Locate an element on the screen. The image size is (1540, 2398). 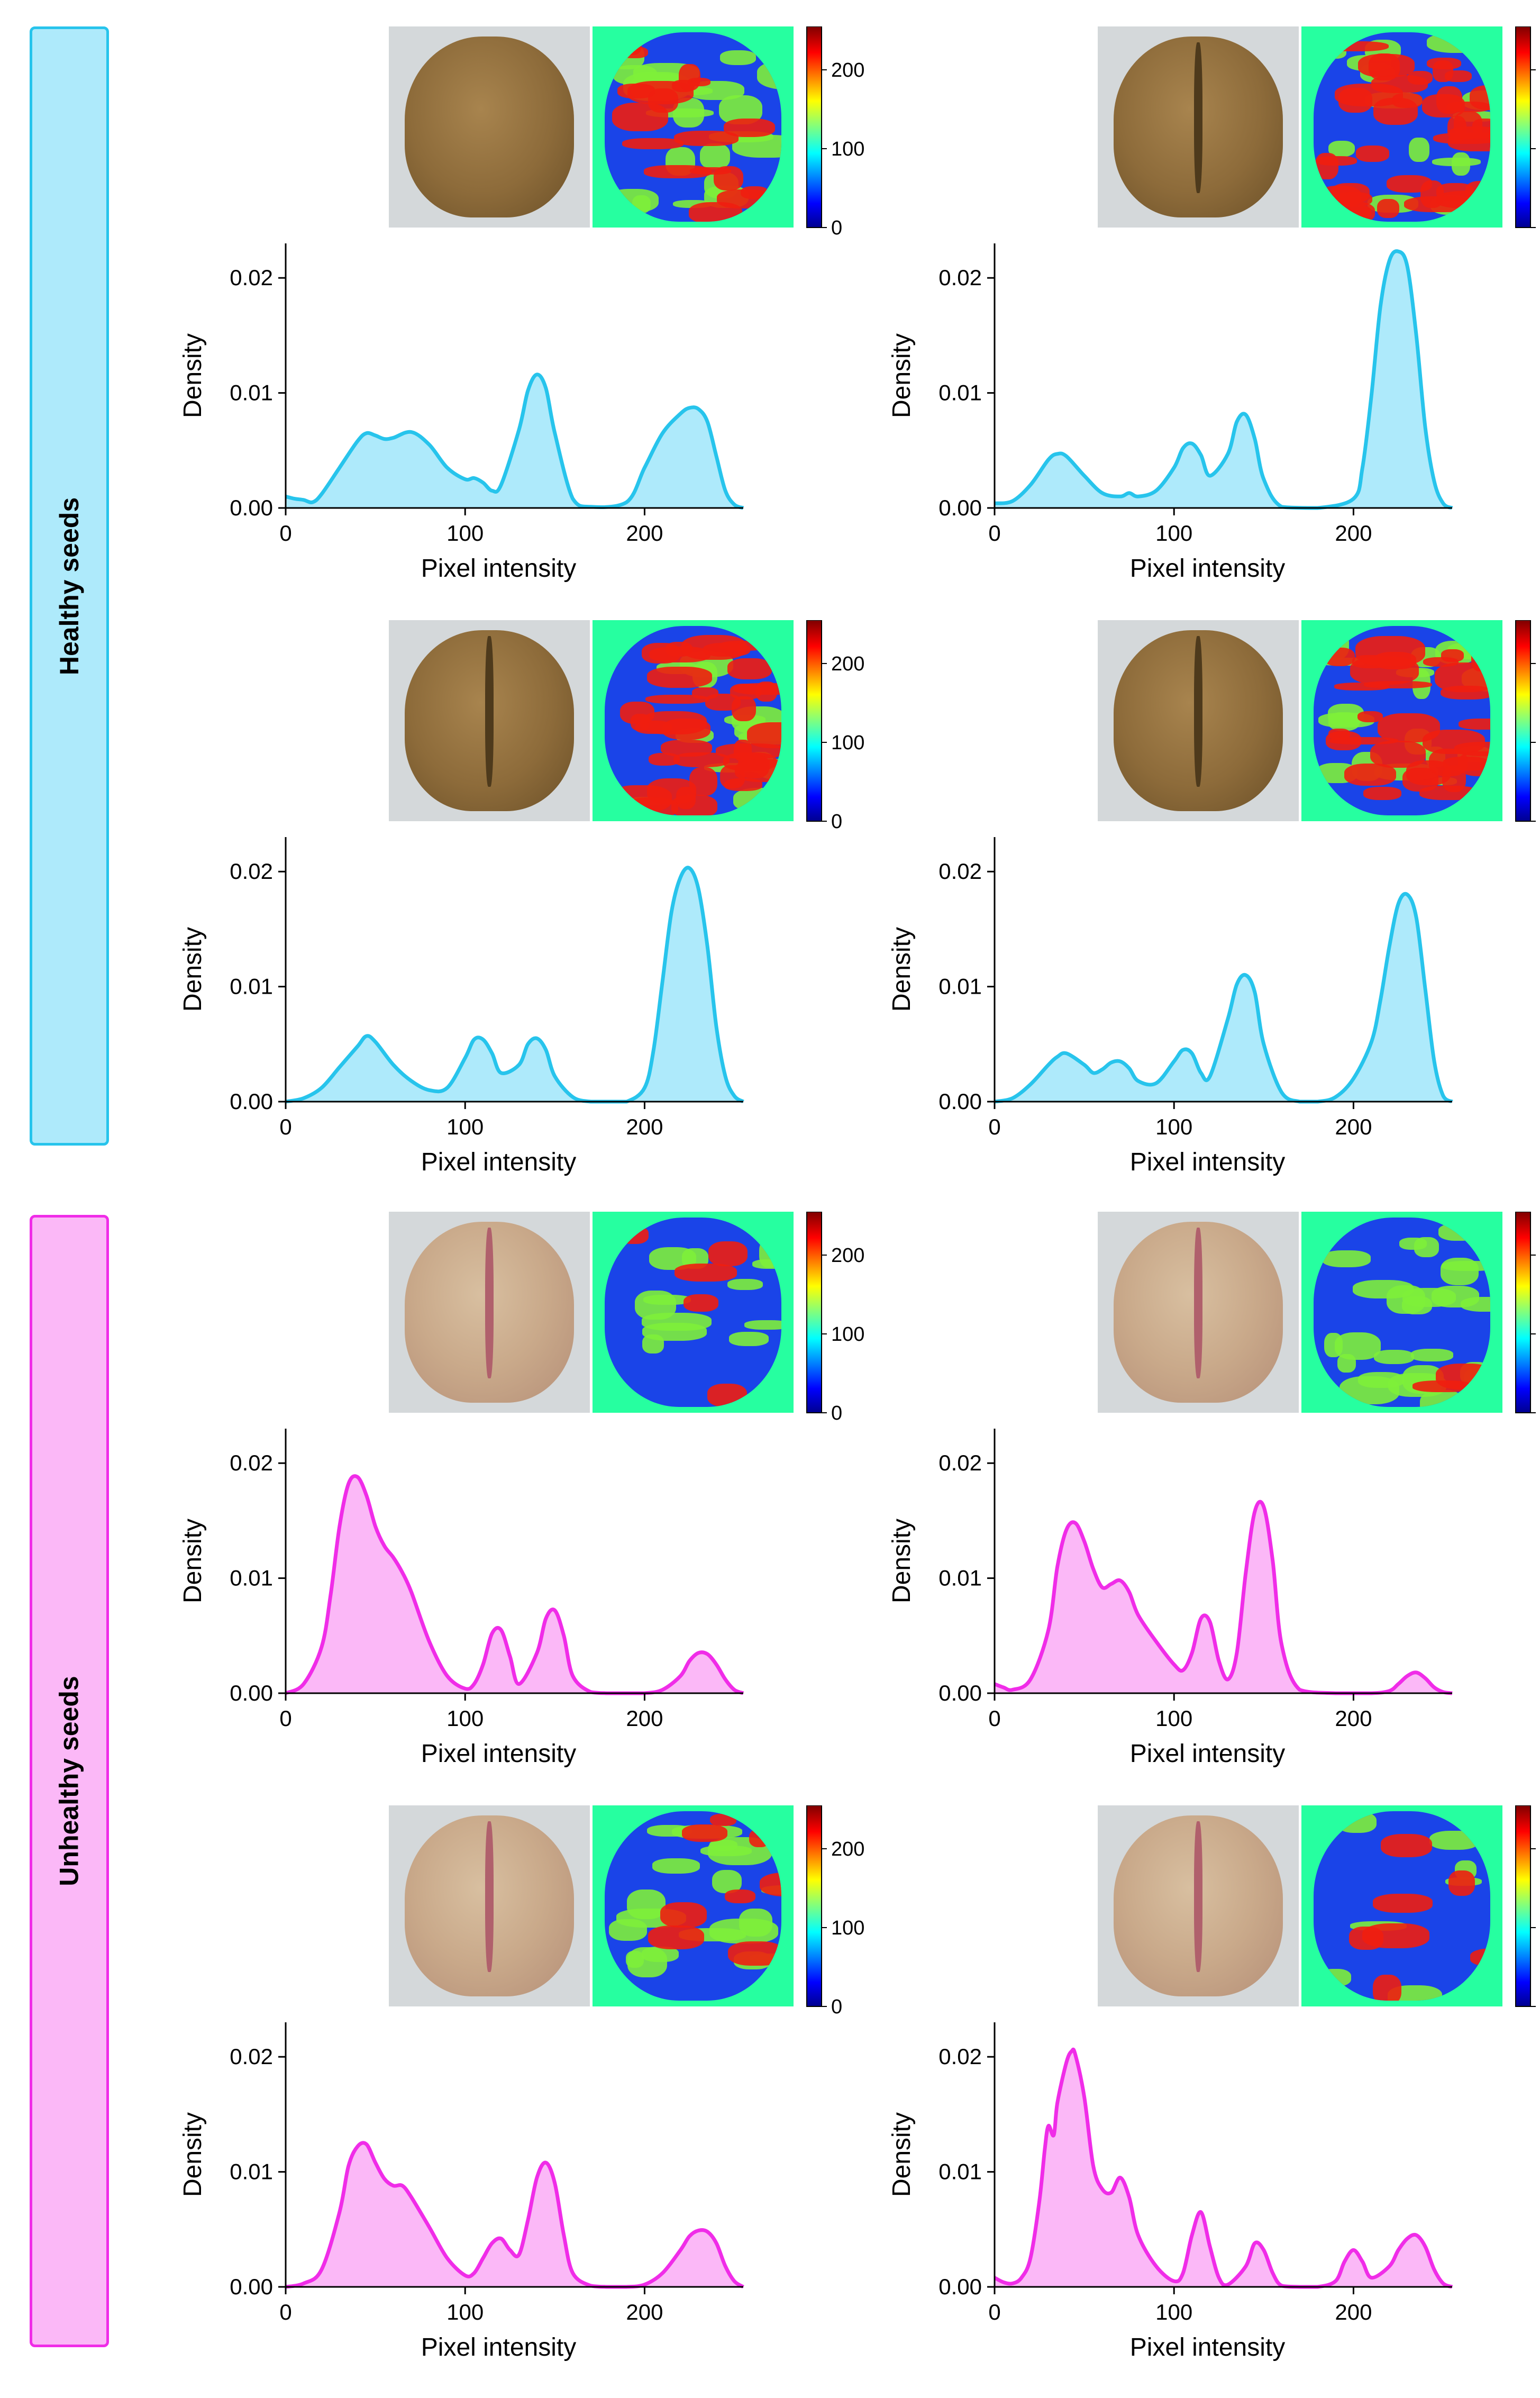
healthy-group-label: Healthy seeds is located at coordinates (69, 586).